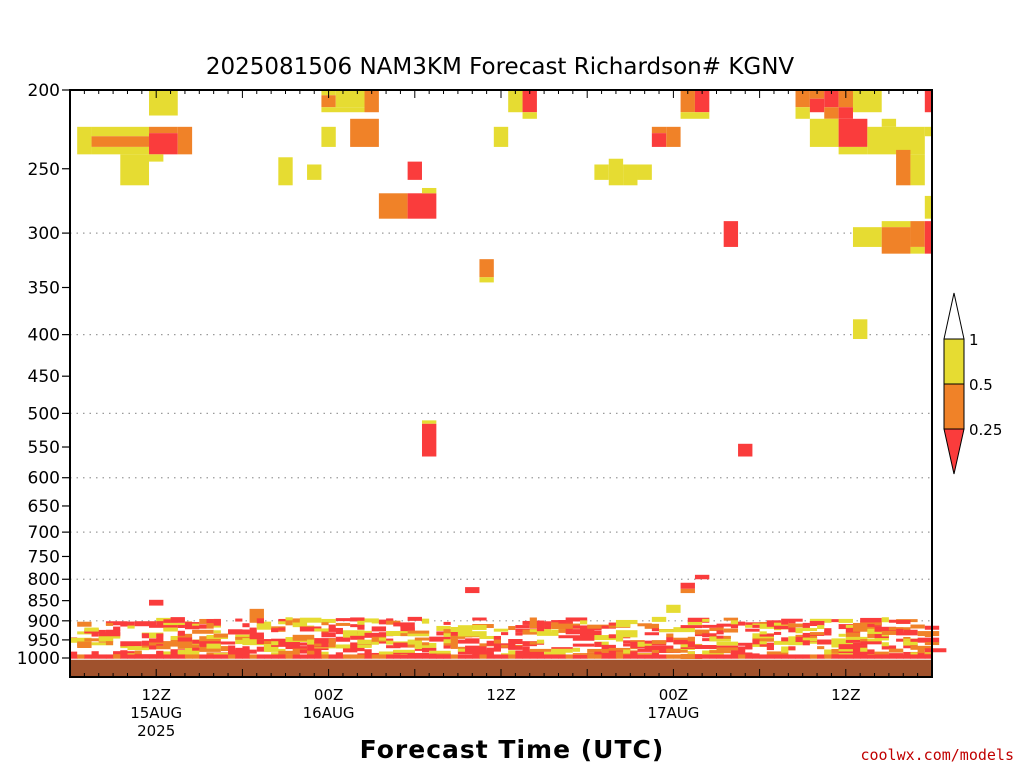  I want to click on colorbar-legend: 1 0.5 0.25, so click(972, 383).